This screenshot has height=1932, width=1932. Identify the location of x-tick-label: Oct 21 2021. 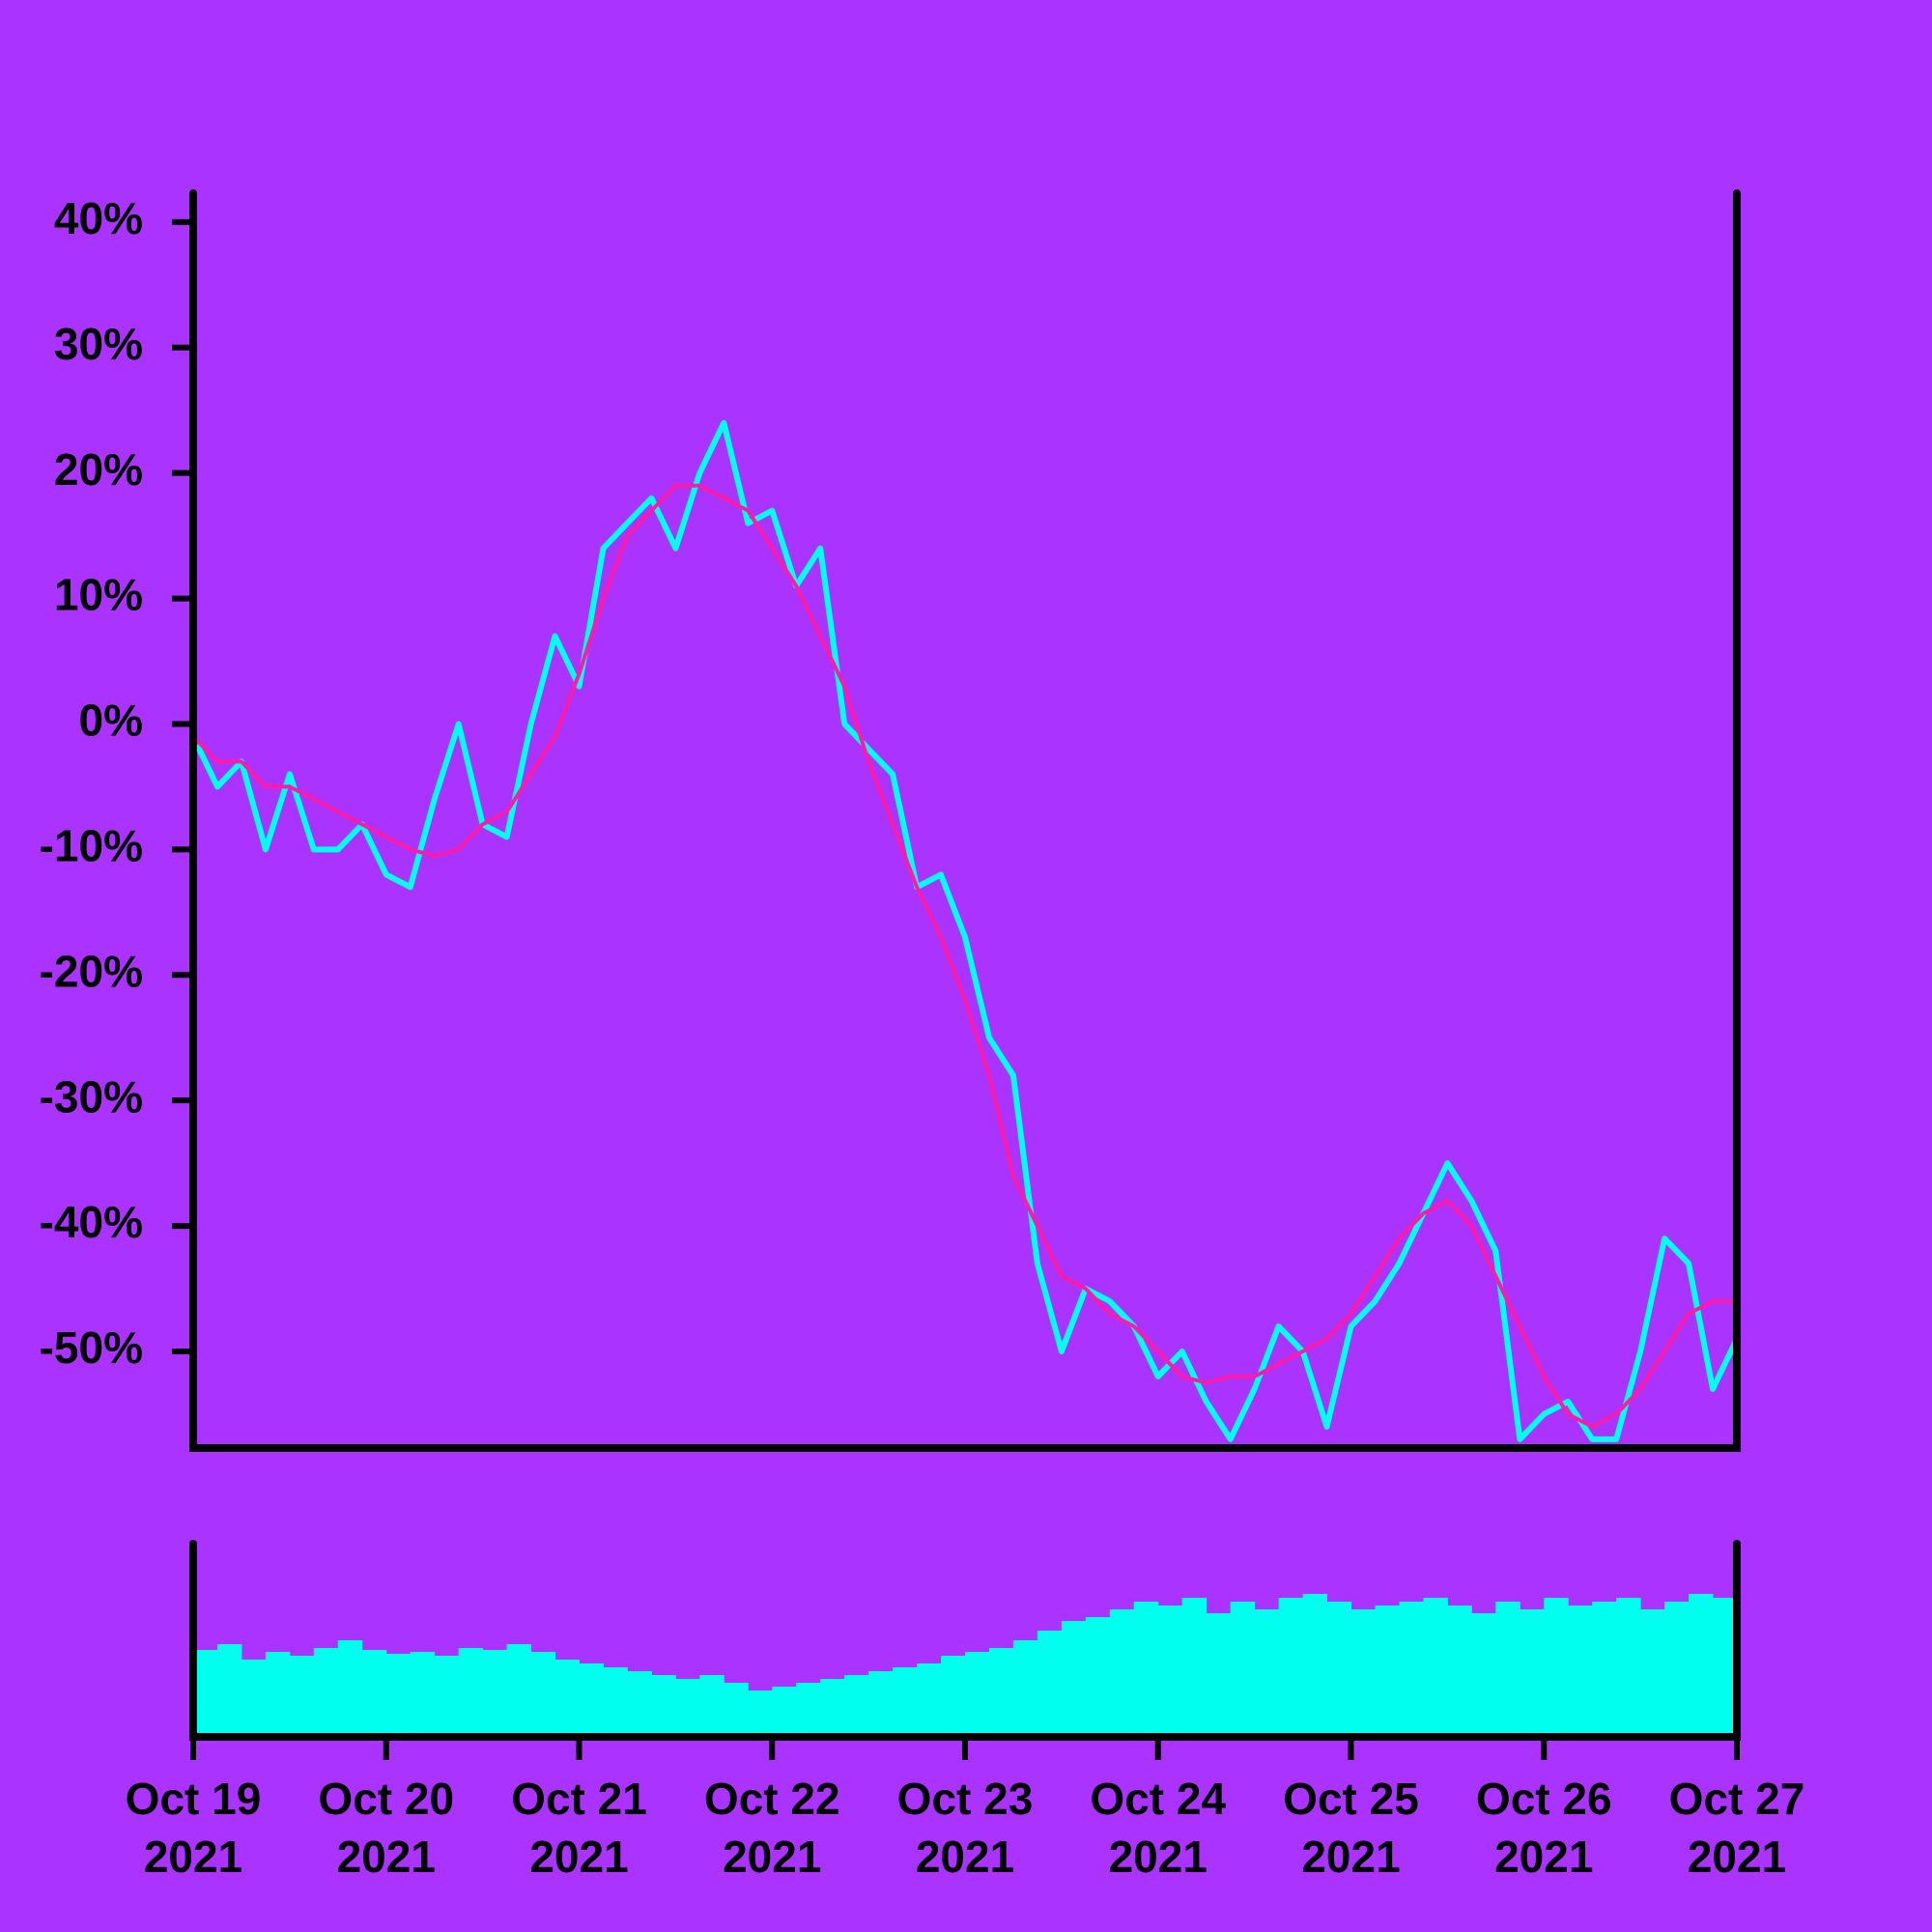
(579, 1828).